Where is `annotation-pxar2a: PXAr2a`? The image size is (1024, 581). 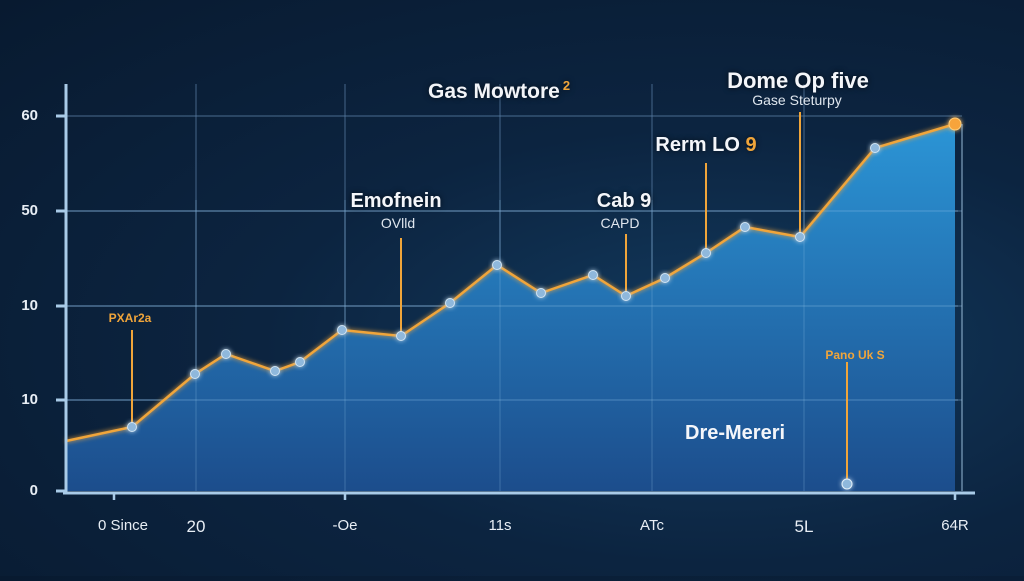
annotation-pxar2a: PXAr2a is located at coordinates (130, 318).